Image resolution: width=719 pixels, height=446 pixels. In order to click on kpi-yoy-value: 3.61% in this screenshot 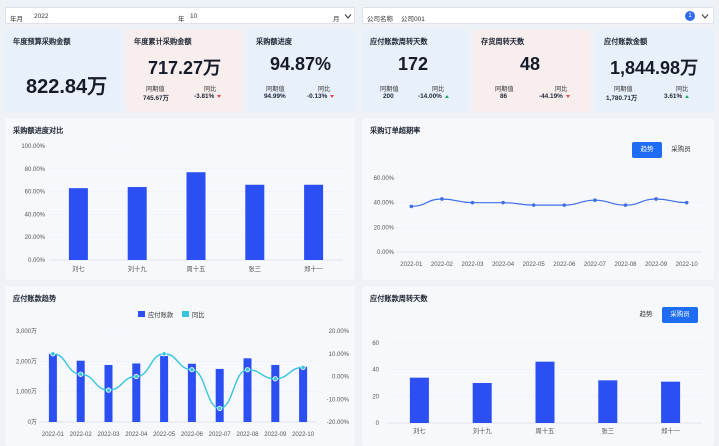, I will do `click(673, 96)`.